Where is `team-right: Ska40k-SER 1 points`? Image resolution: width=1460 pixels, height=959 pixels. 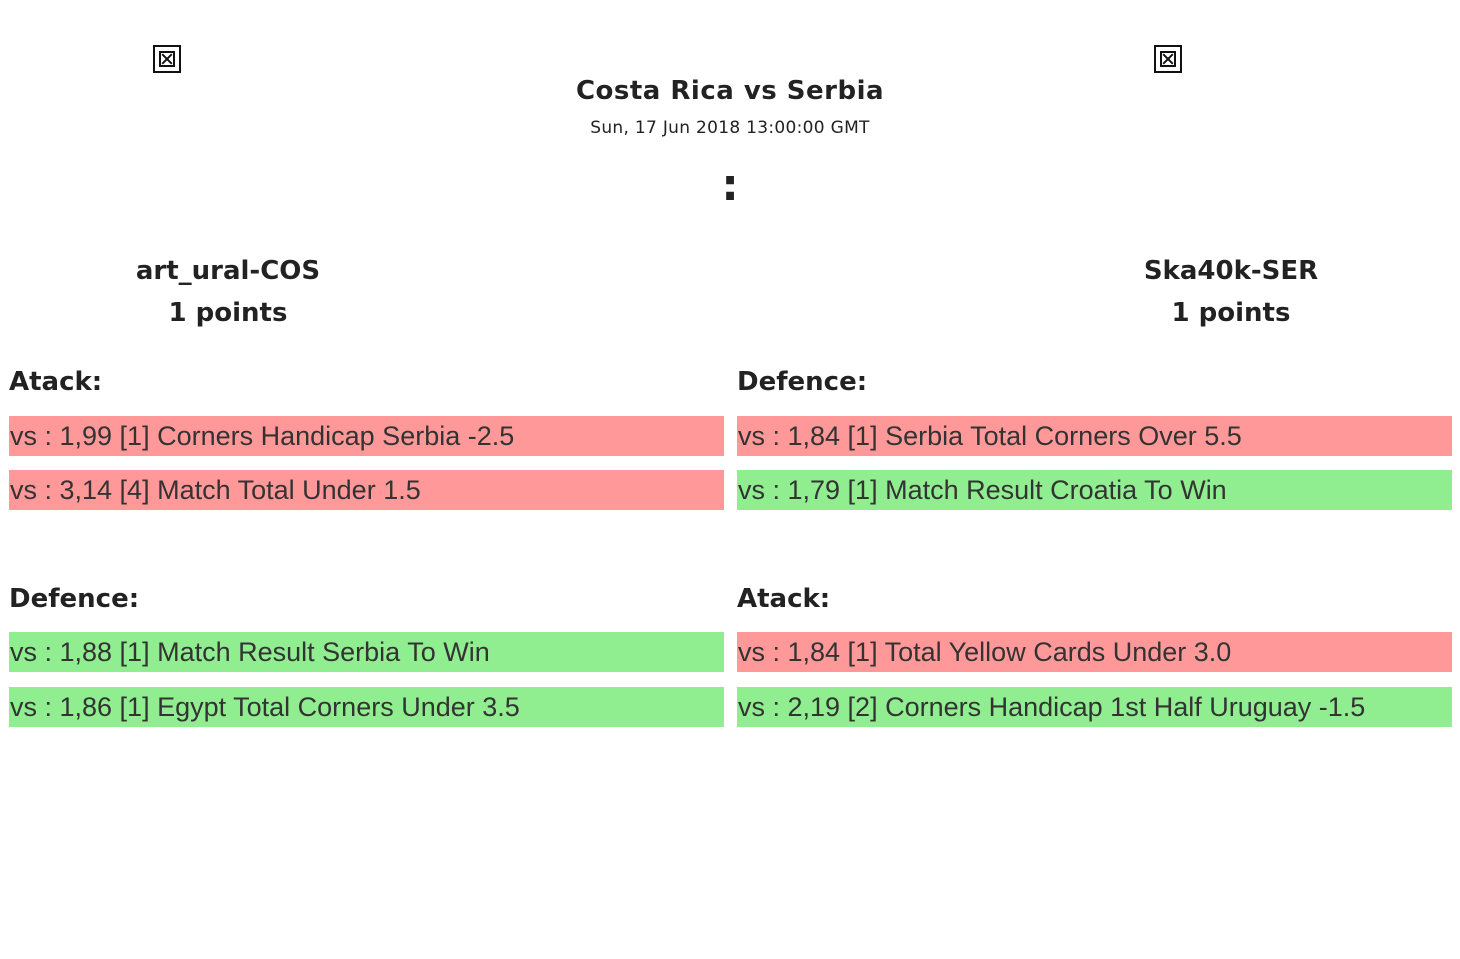 team-right: Ska40k-SER 1 points is located at coordinates (1231, 292).